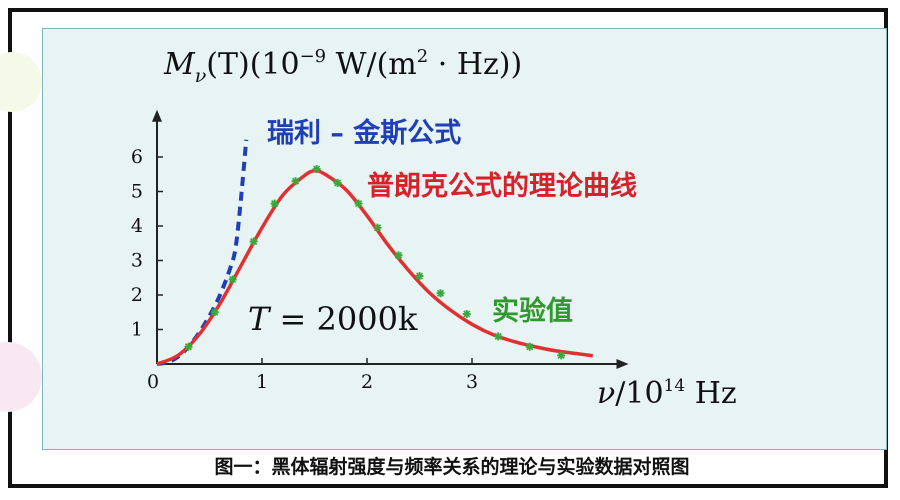  What do you see at coordinates (260, 319) in the screenshot?
I see `temperature-symbol: T` at bounding box center [260, 319].